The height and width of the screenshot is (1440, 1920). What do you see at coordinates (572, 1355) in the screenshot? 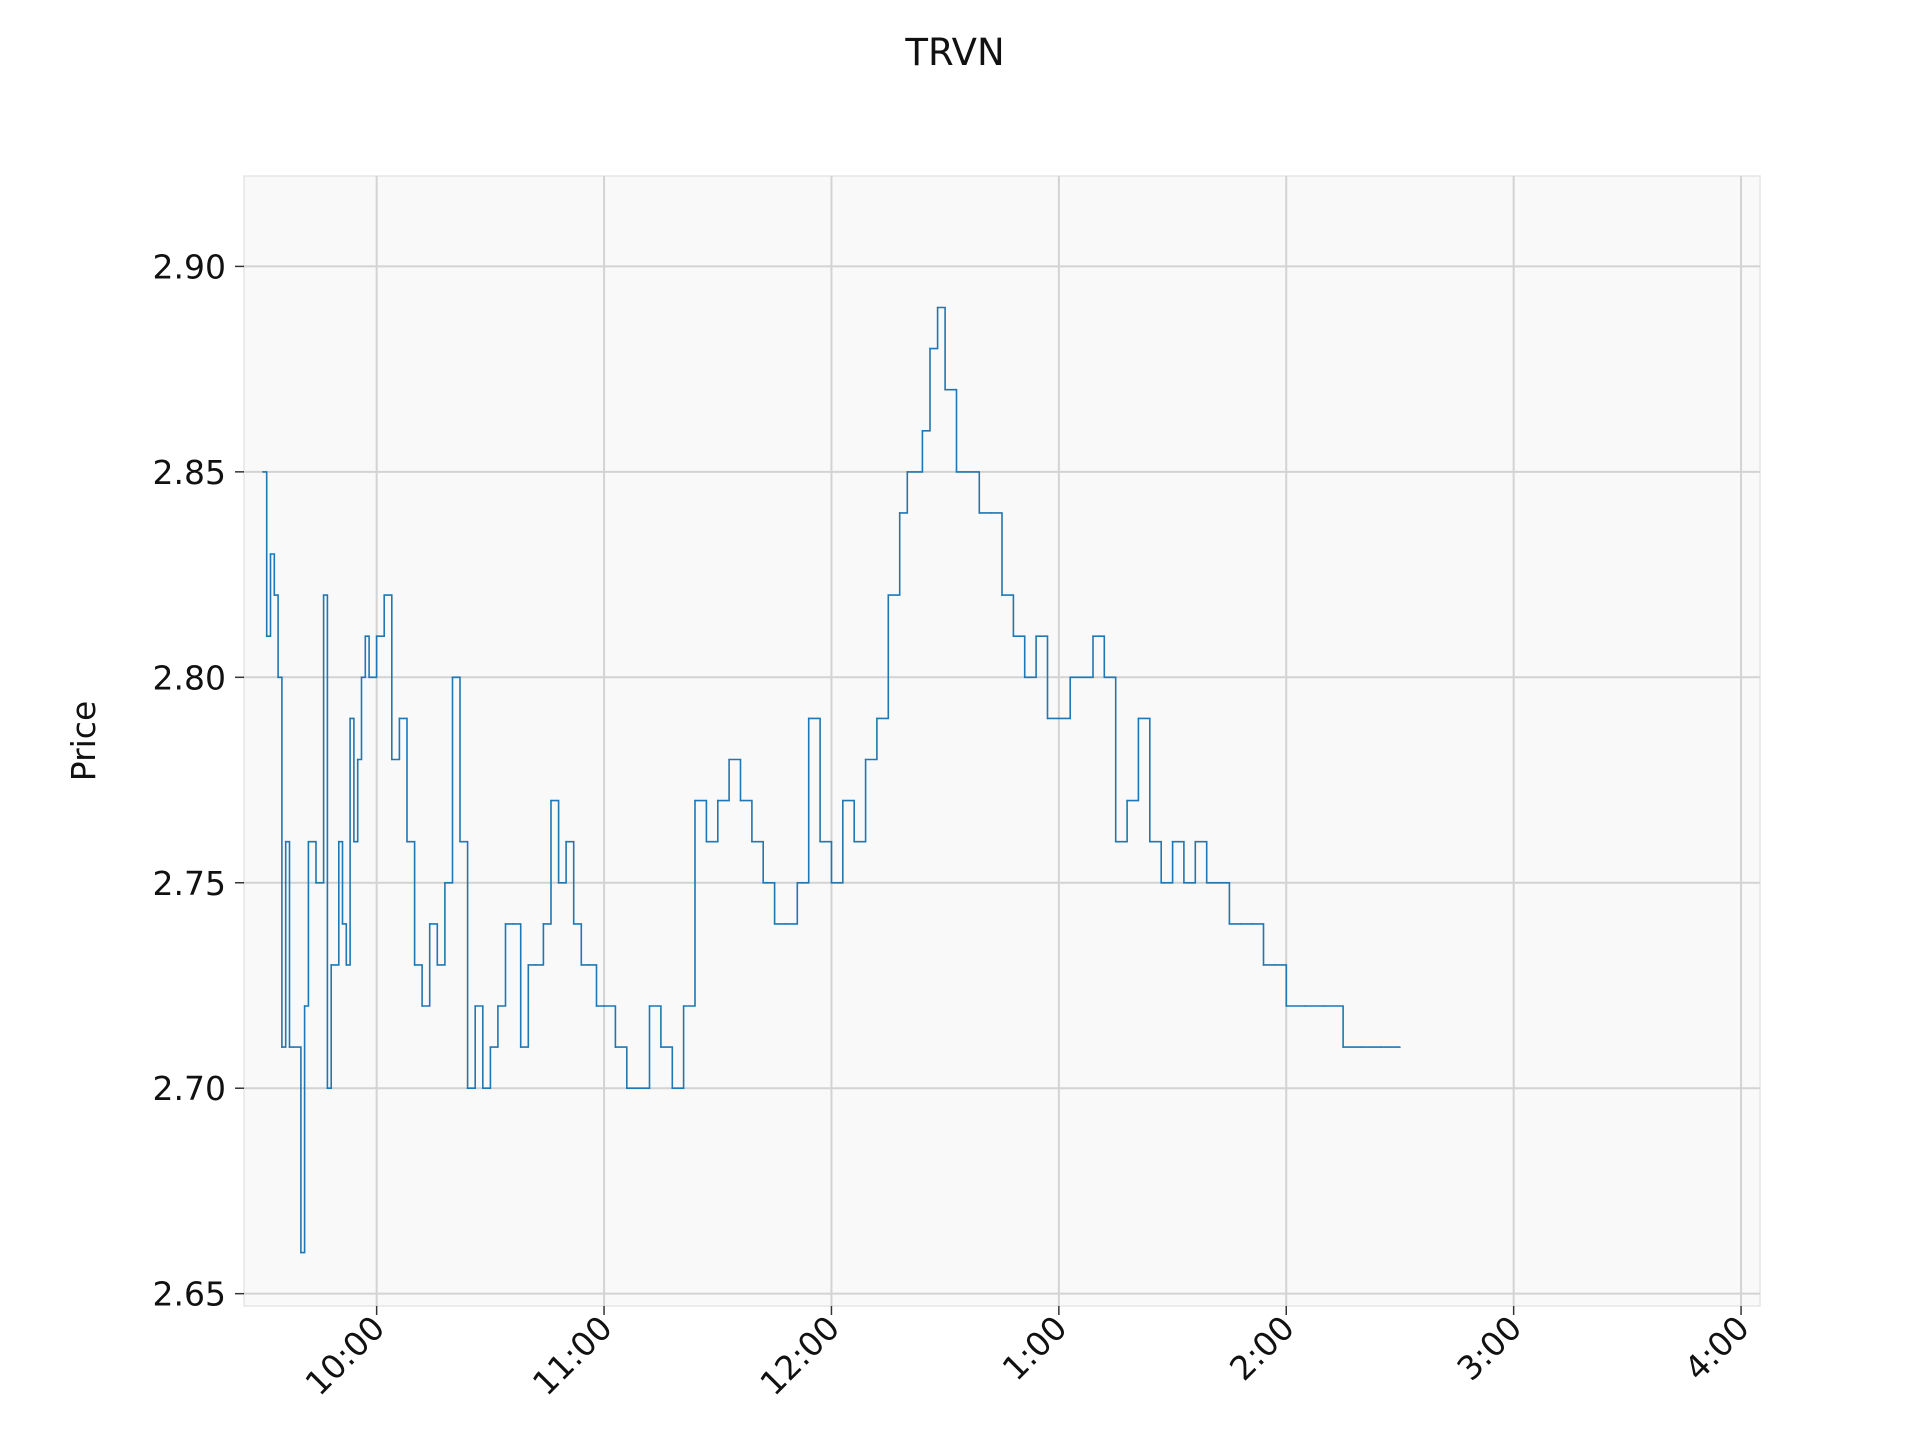
I see `x-tick-label: 11:00` at bounding box center [572, 1355].